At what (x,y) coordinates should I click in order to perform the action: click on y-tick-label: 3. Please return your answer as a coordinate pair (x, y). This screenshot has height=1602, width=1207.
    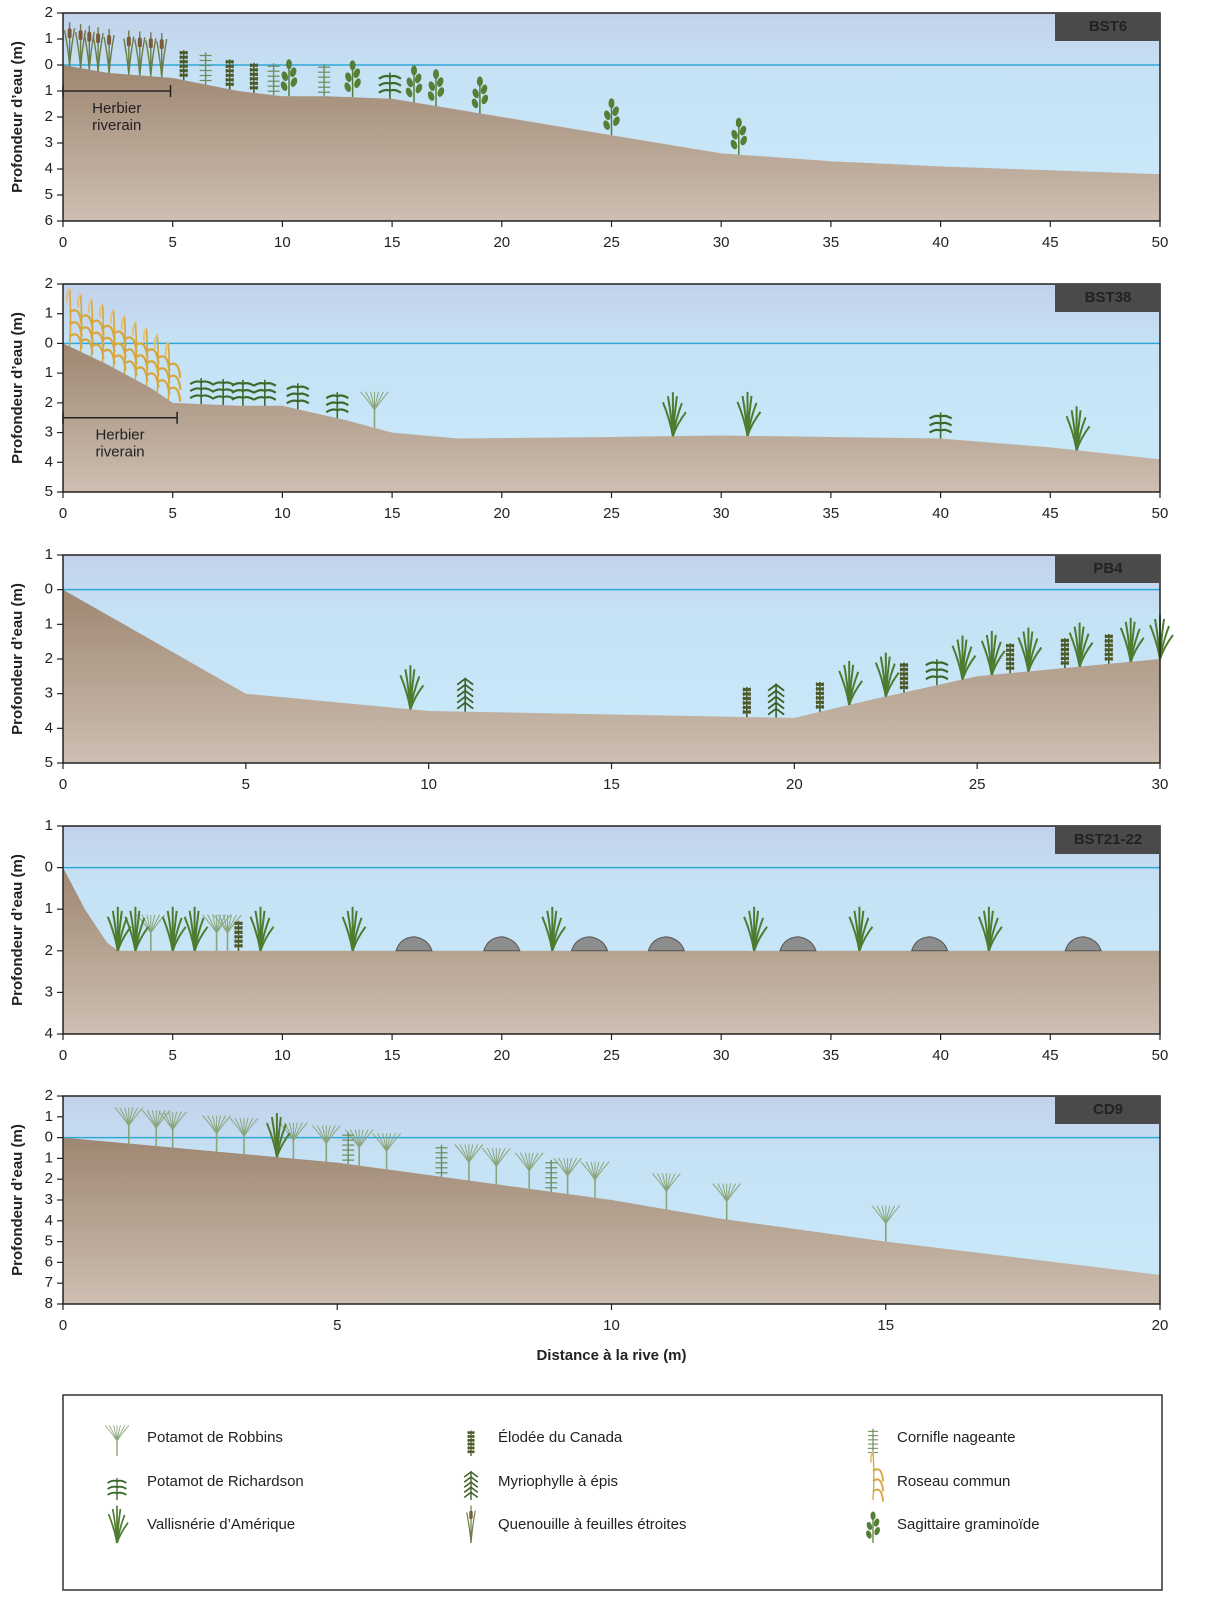
    Looking at the image, I should click on (49, 142).